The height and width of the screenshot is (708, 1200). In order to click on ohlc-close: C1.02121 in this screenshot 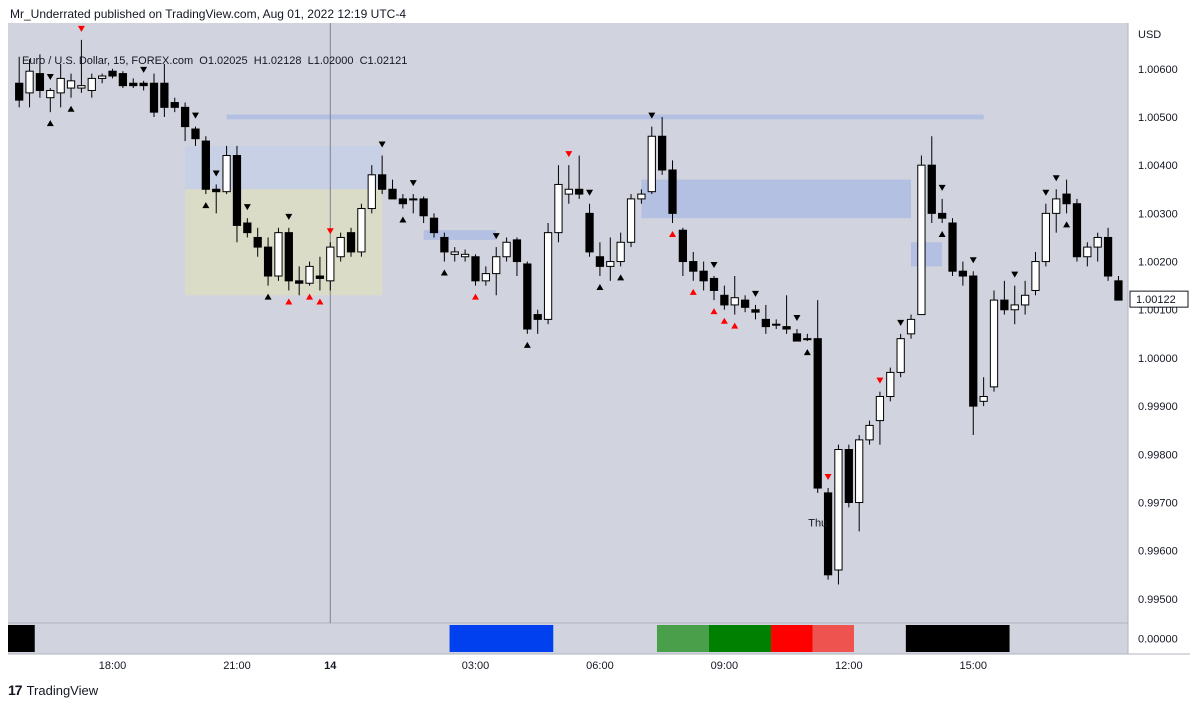, I will do `click(383, 61)`.